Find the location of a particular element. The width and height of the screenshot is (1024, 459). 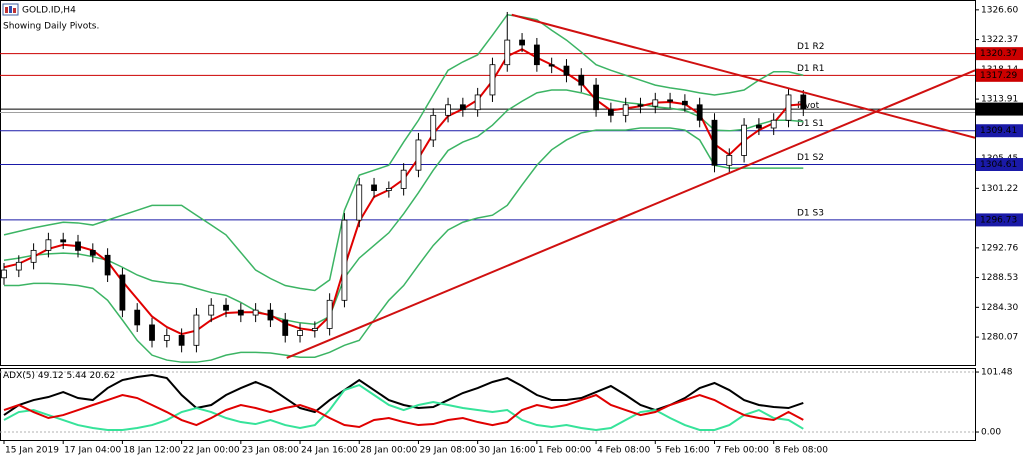

x-tick-label: 29 Jan 08:00 is located at coordinates (447, 451).